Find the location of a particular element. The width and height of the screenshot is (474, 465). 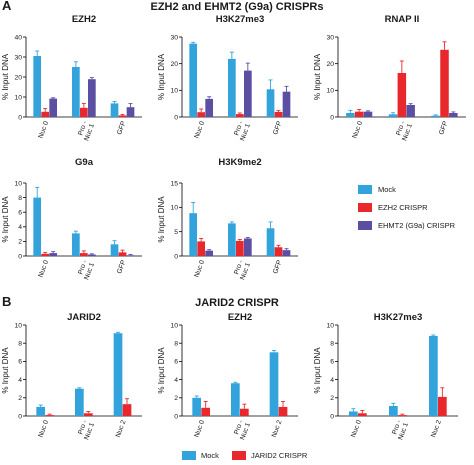

legend-b-swatch-jarid2 is located at coordinates (239, 455).